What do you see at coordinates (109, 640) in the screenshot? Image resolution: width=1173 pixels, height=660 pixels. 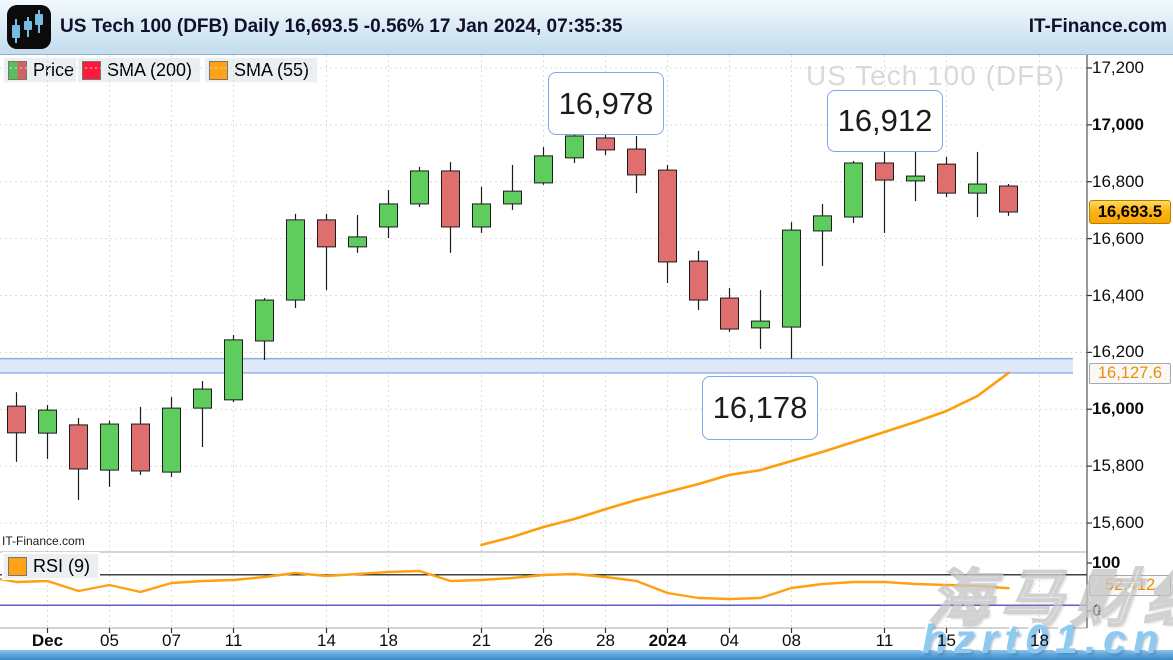 I see `date-axis-label: 05` at bounding box center [109, 640].